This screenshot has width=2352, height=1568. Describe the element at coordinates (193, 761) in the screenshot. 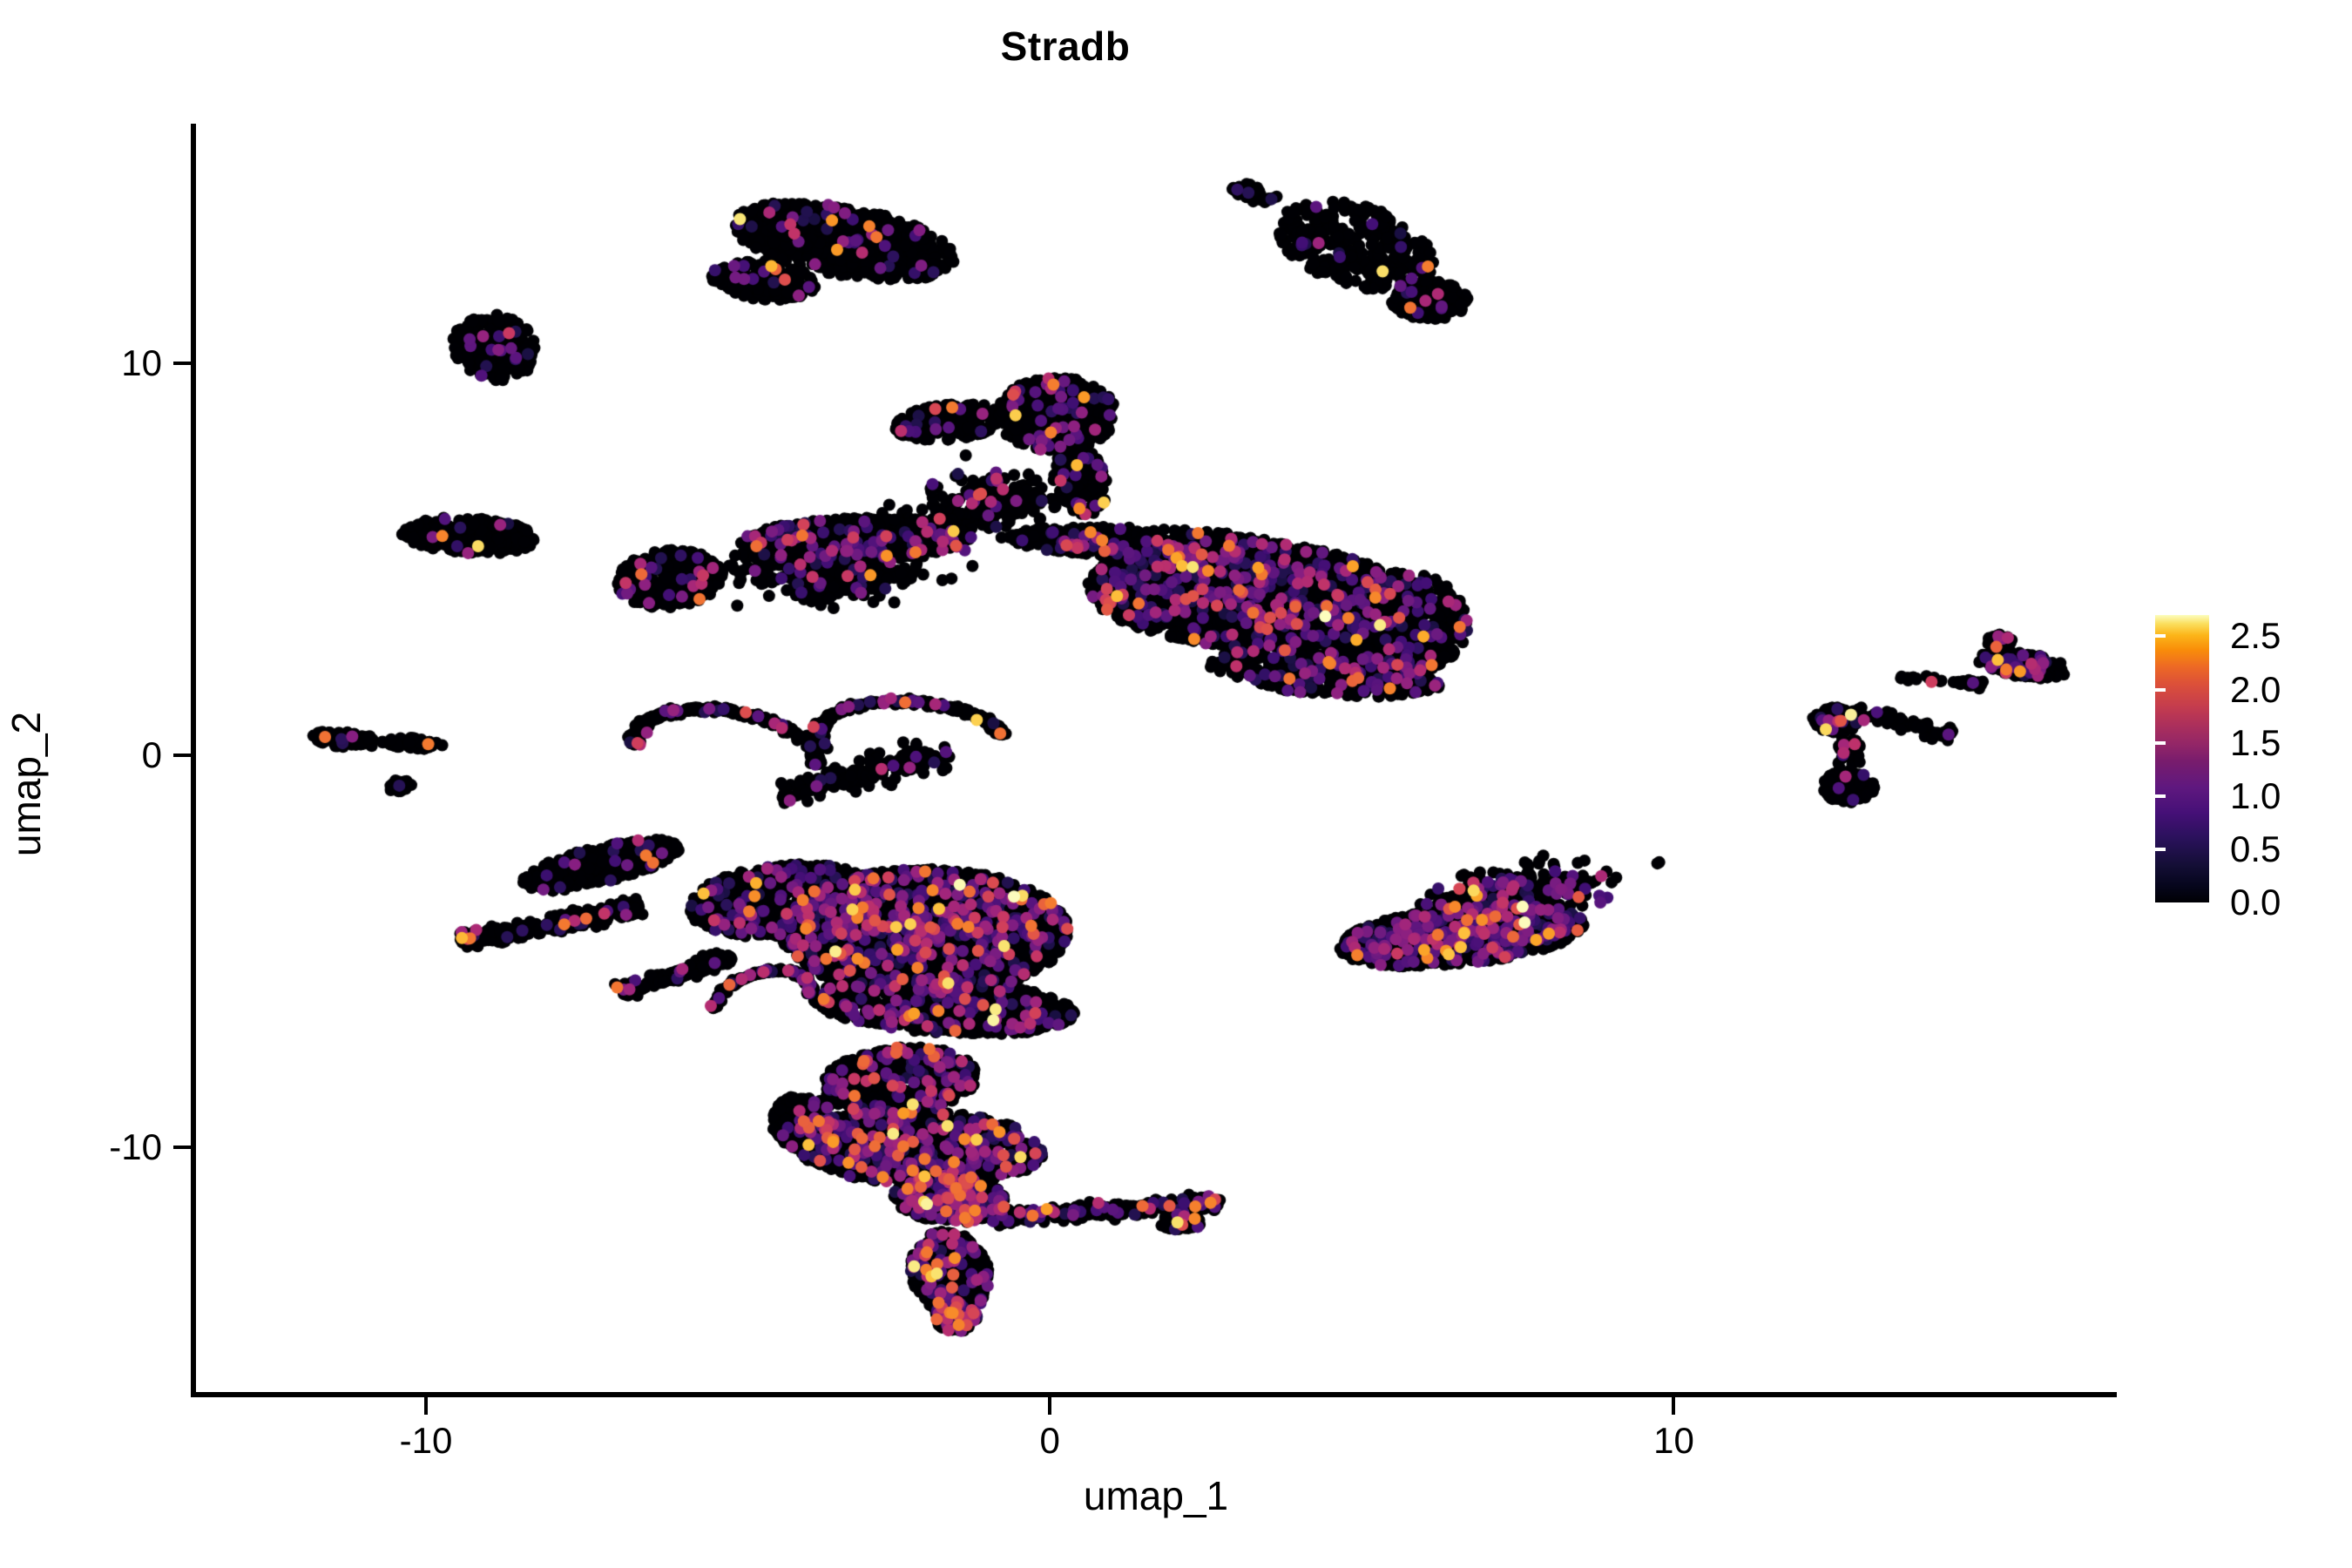

I see `y-axis-line` at that location.